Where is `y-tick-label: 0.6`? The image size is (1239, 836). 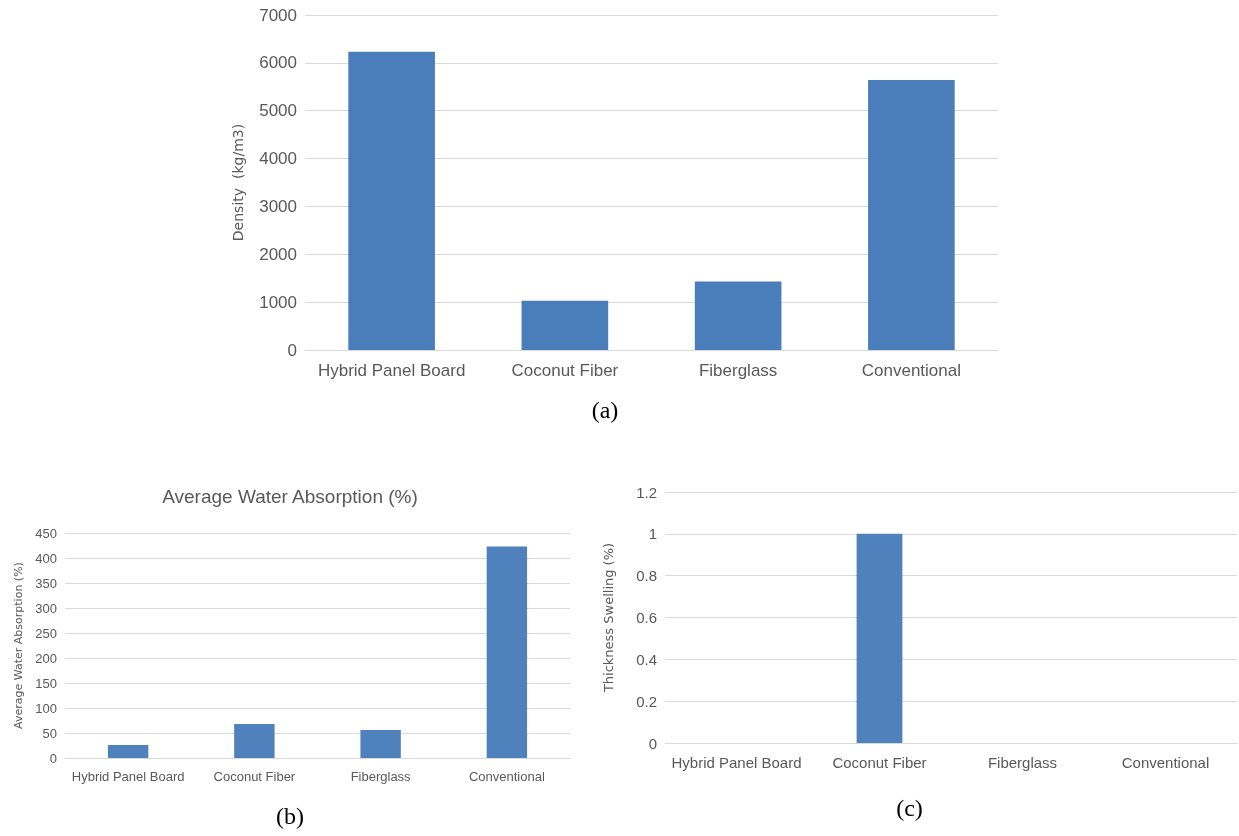 y-tick-label: 0.6 is located at coordinates (646, 617).